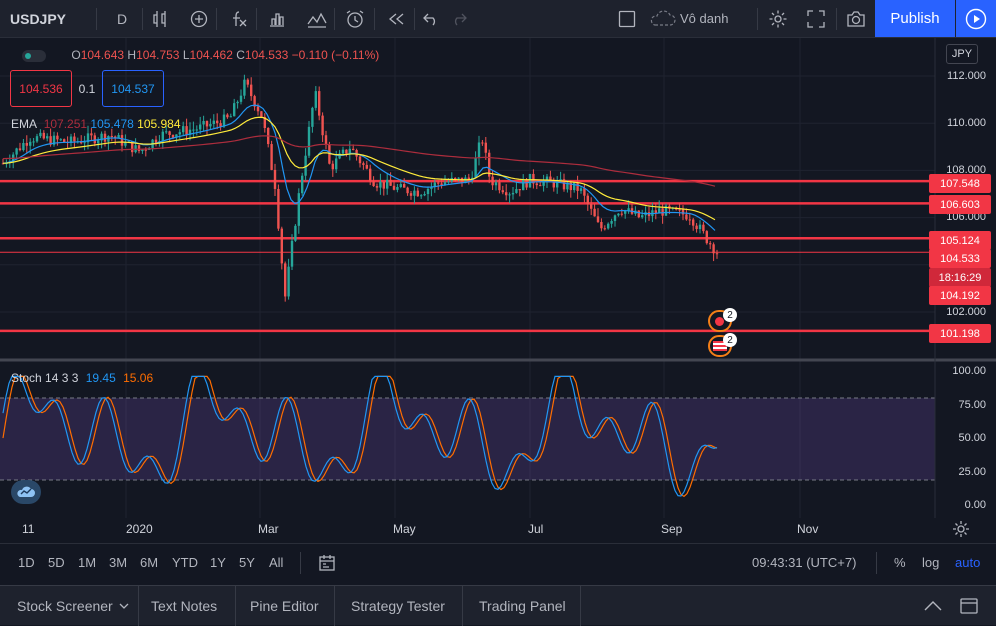  Describe the element at coordinates (247, 562) in the screenshot. I see `range-5y: 5Y` at that location.